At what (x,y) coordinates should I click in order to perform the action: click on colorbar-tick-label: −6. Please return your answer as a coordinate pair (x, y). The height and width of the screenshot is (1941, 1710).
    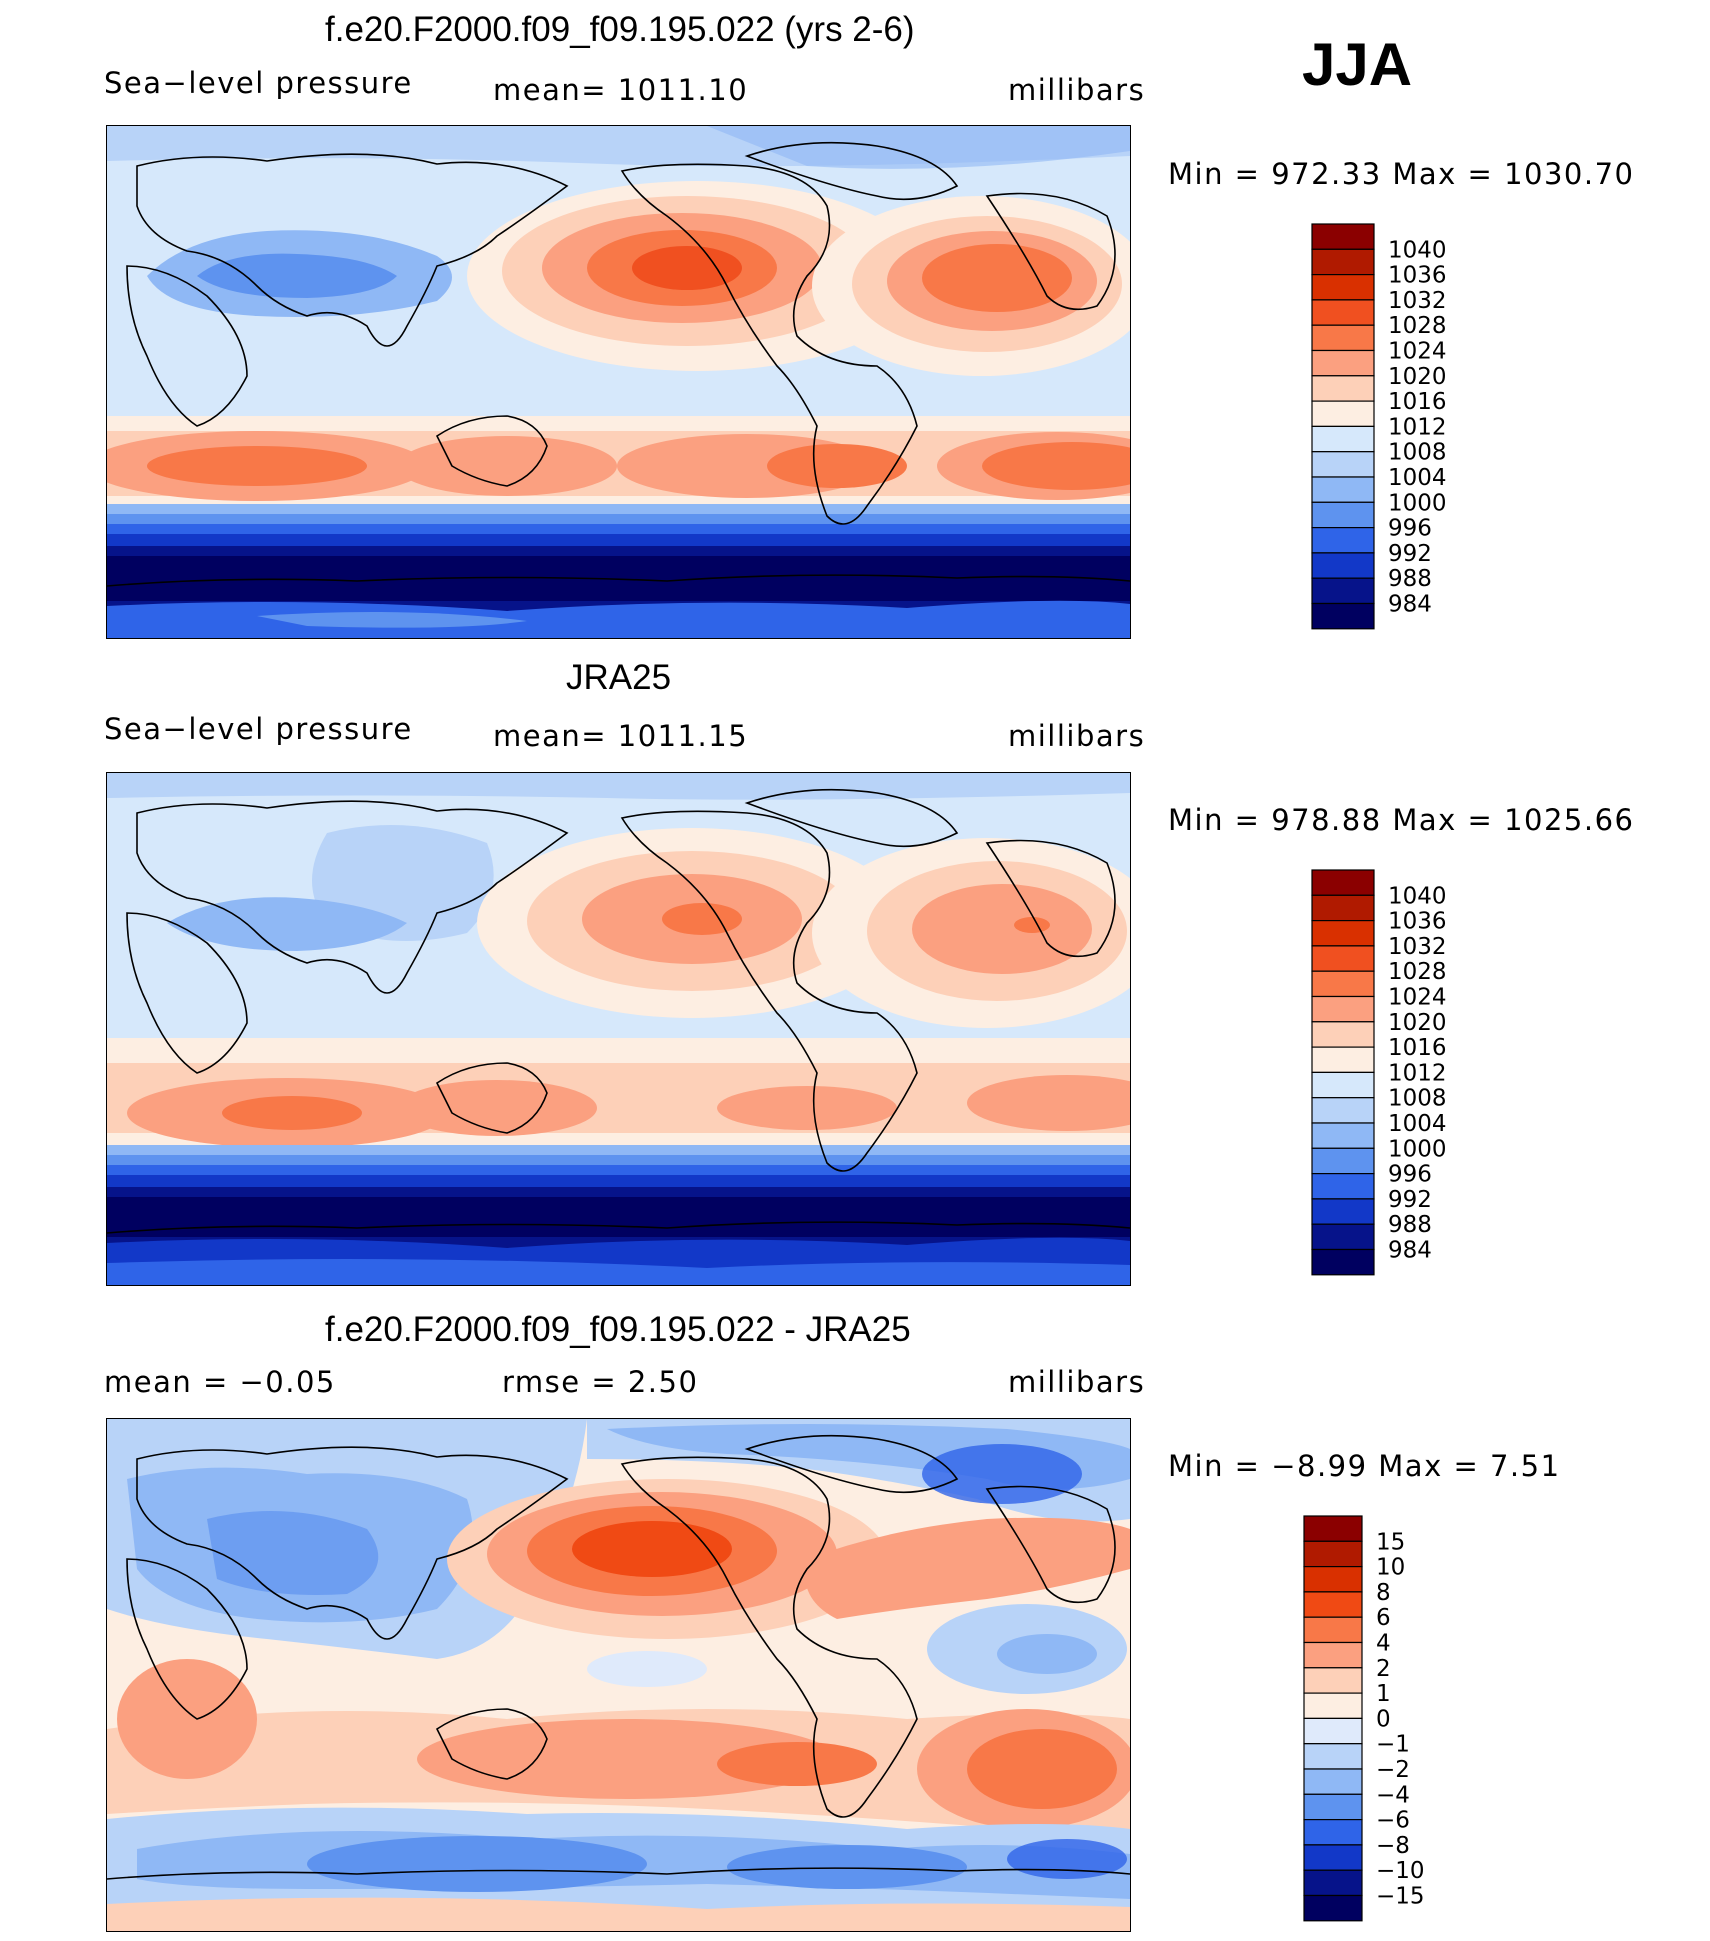
    Looking at the image, I should click on (1393, 1821).